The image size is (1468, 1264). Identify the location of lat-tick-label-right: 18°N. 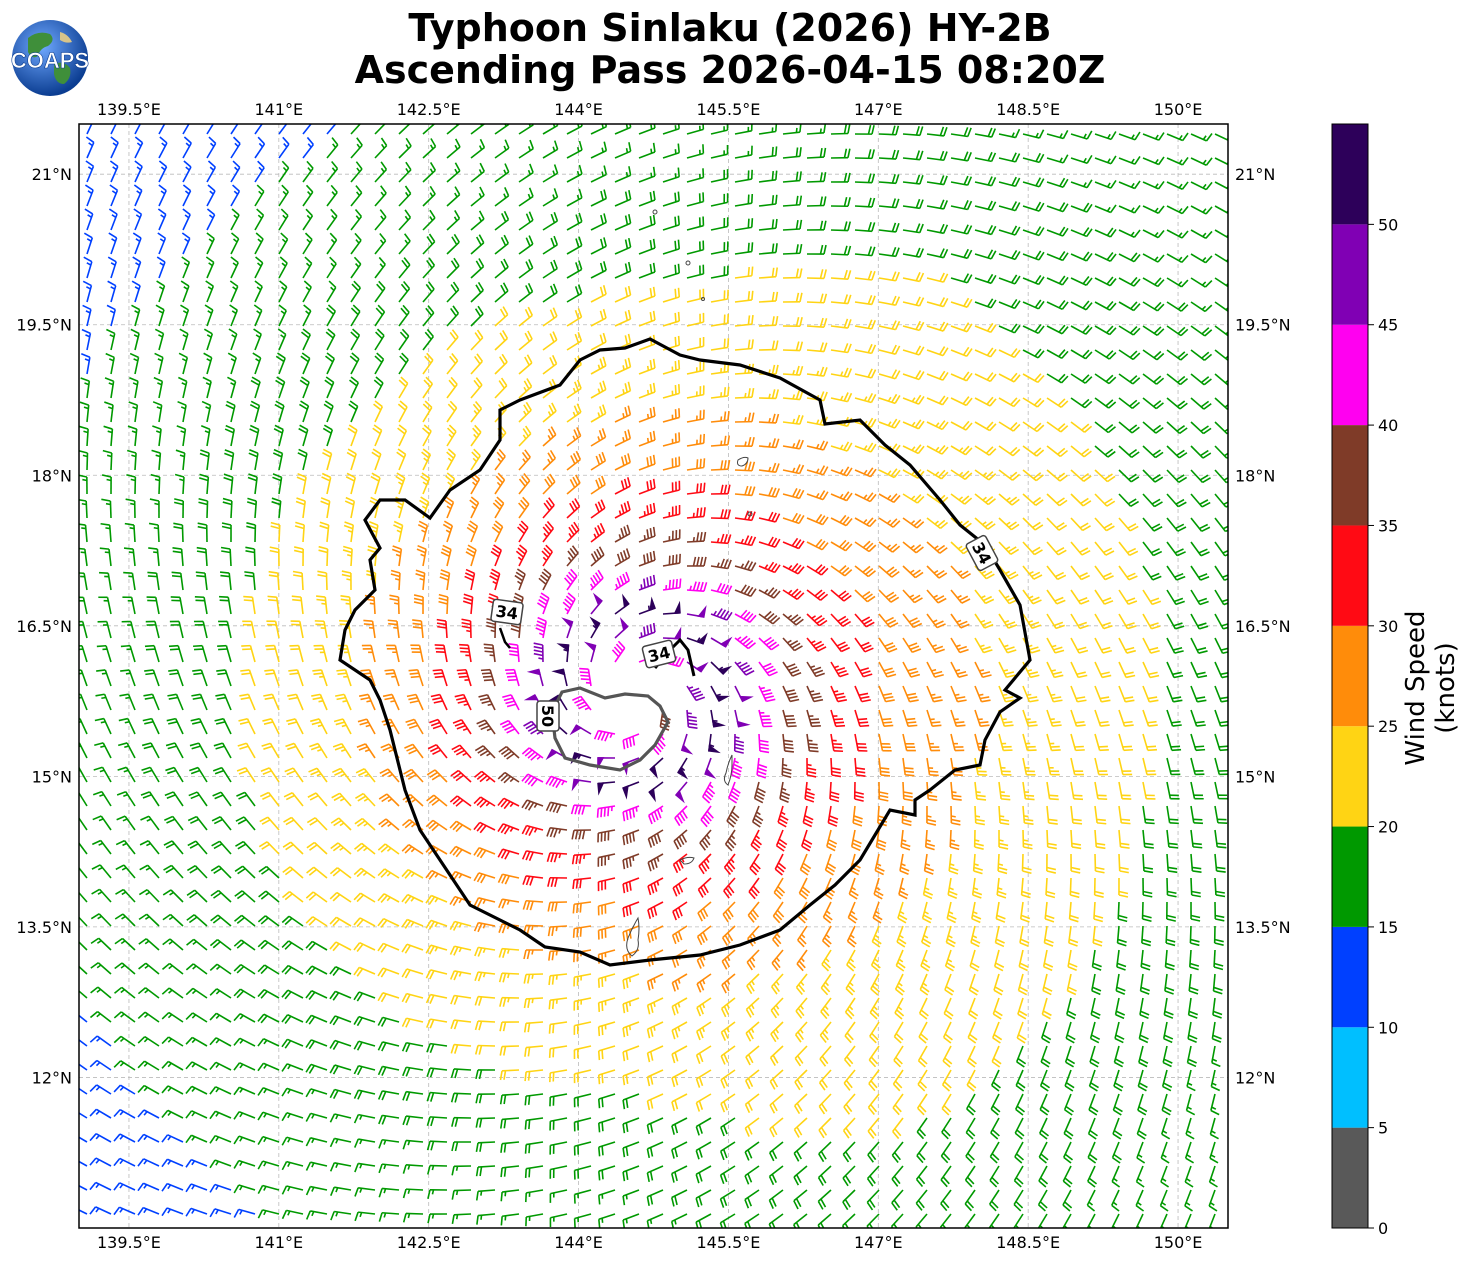
(1255, 475).